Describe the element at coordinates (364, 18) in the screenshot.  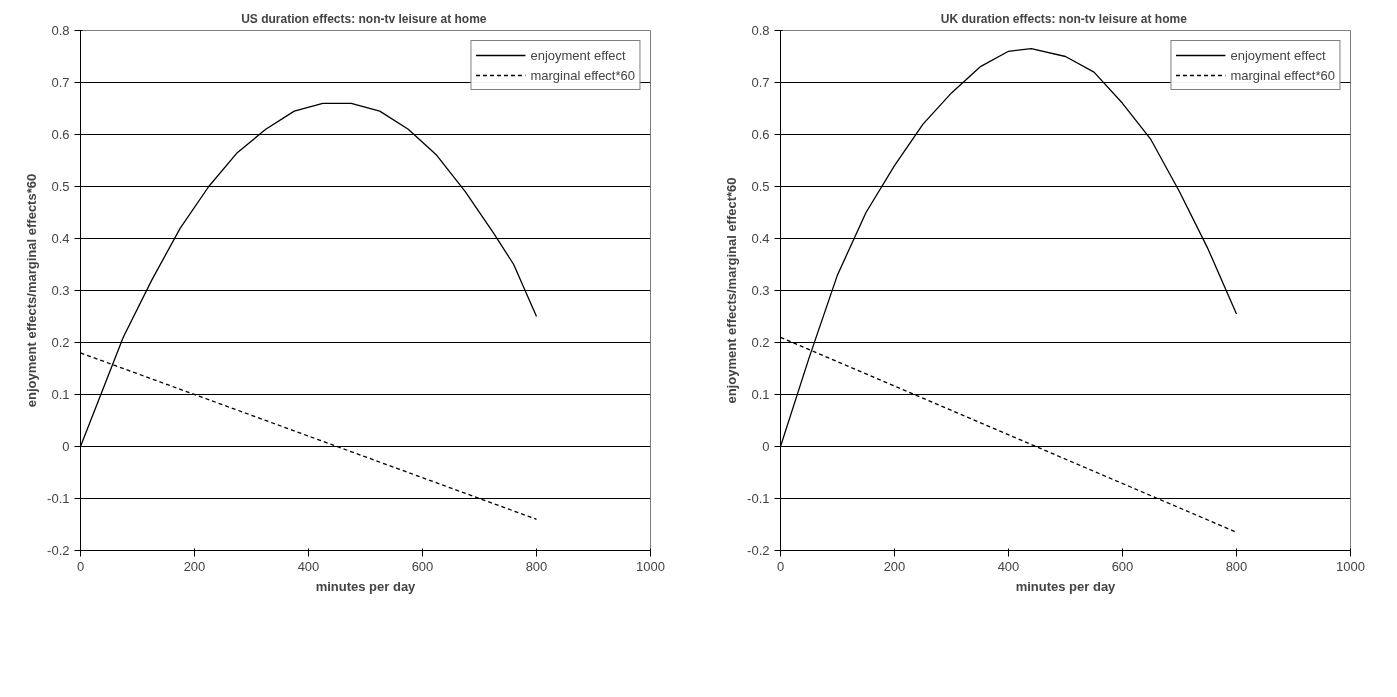
I see `chart-title: US duration effects: non-tv leisure at home` at that location.